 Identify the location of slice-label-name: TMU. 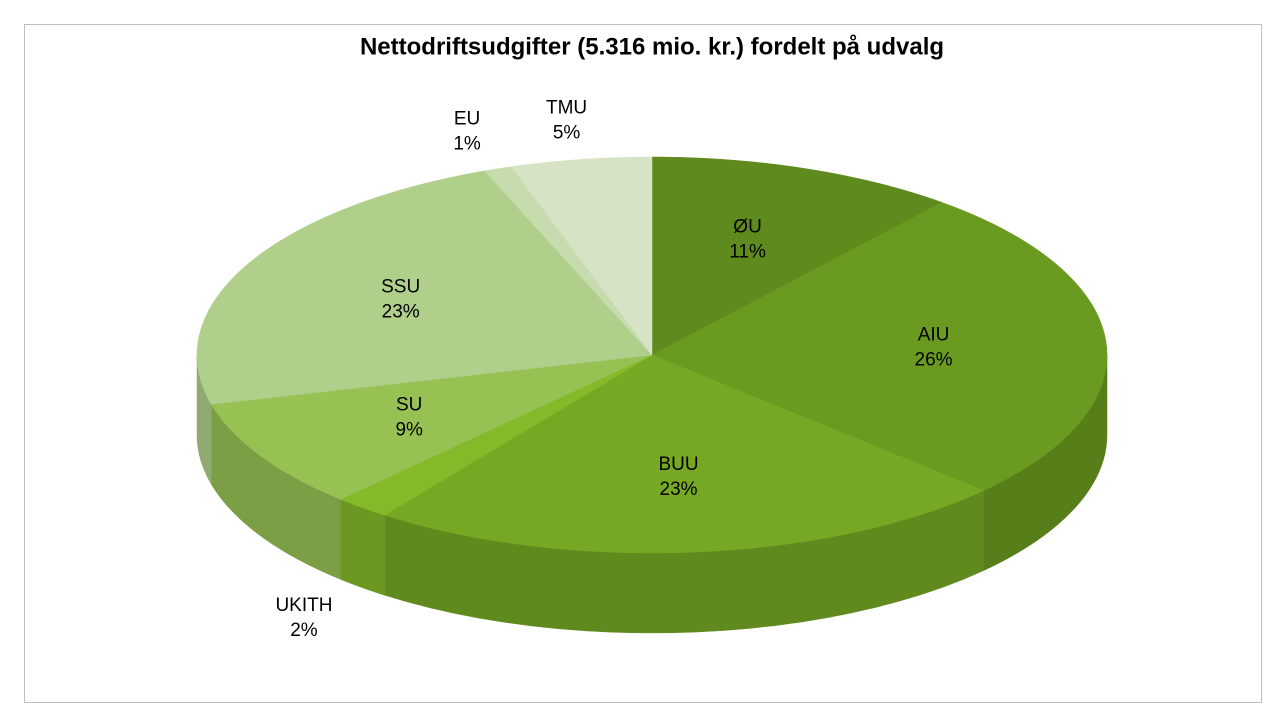
(566, 107).